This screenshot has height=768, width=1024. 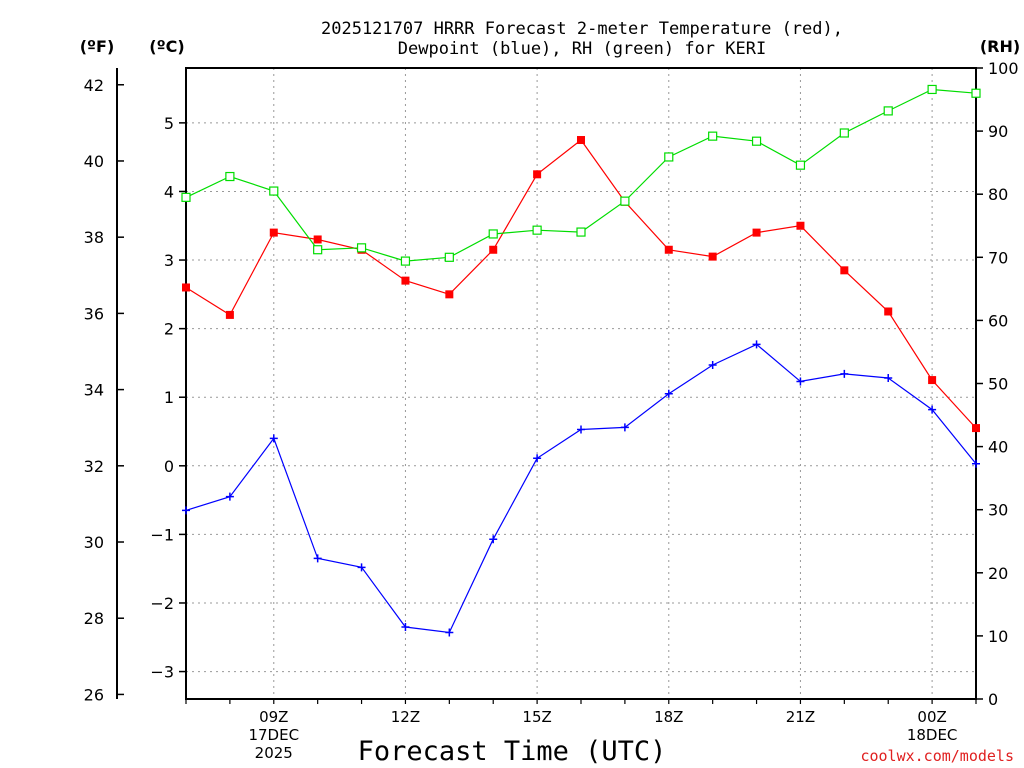 I want to click on rh-tick-label: 50, so click(x=998, y=384).